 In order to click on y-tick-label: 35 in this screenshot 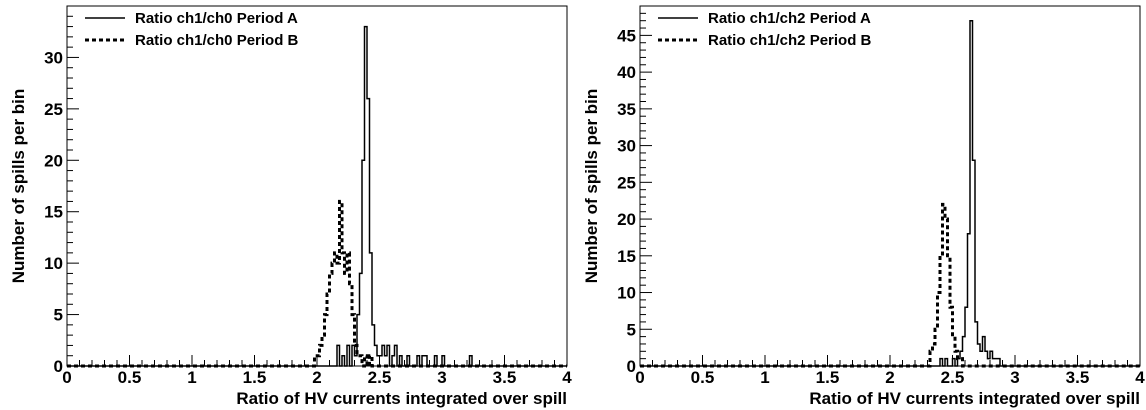, I will do `click(626, 109)`.